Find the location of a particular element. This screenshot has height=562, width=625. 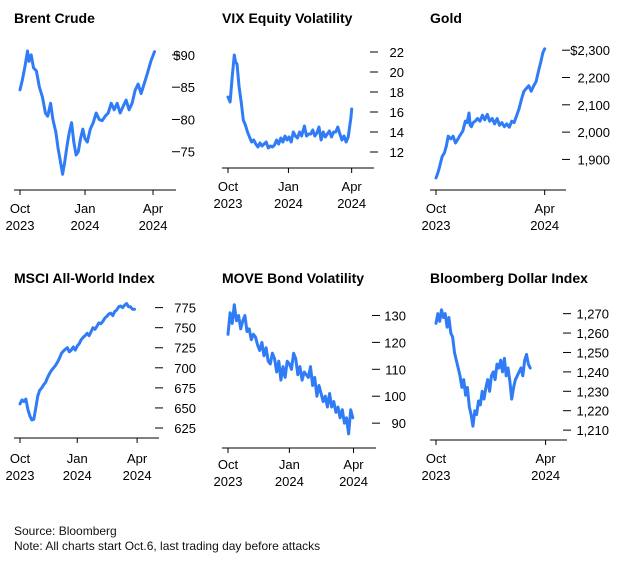

y-tick-label: 18 is located at coordinates (397, 92).